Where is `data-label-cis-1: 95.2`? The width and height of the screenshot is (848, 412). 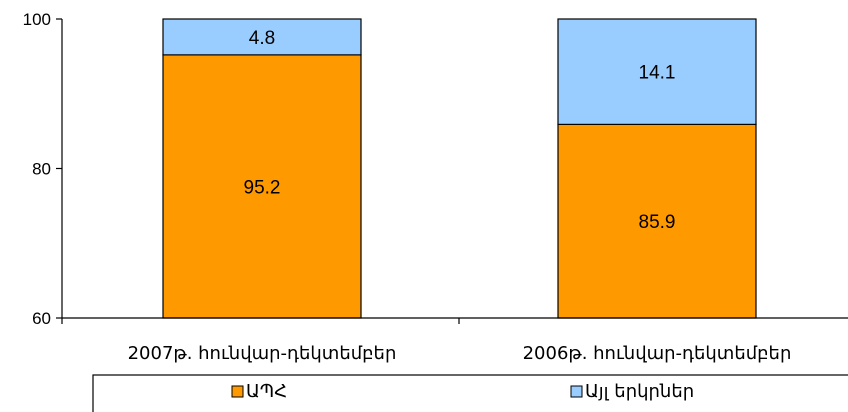 data-label-cis-1: 95.2 is located at coordinates (262, 187).